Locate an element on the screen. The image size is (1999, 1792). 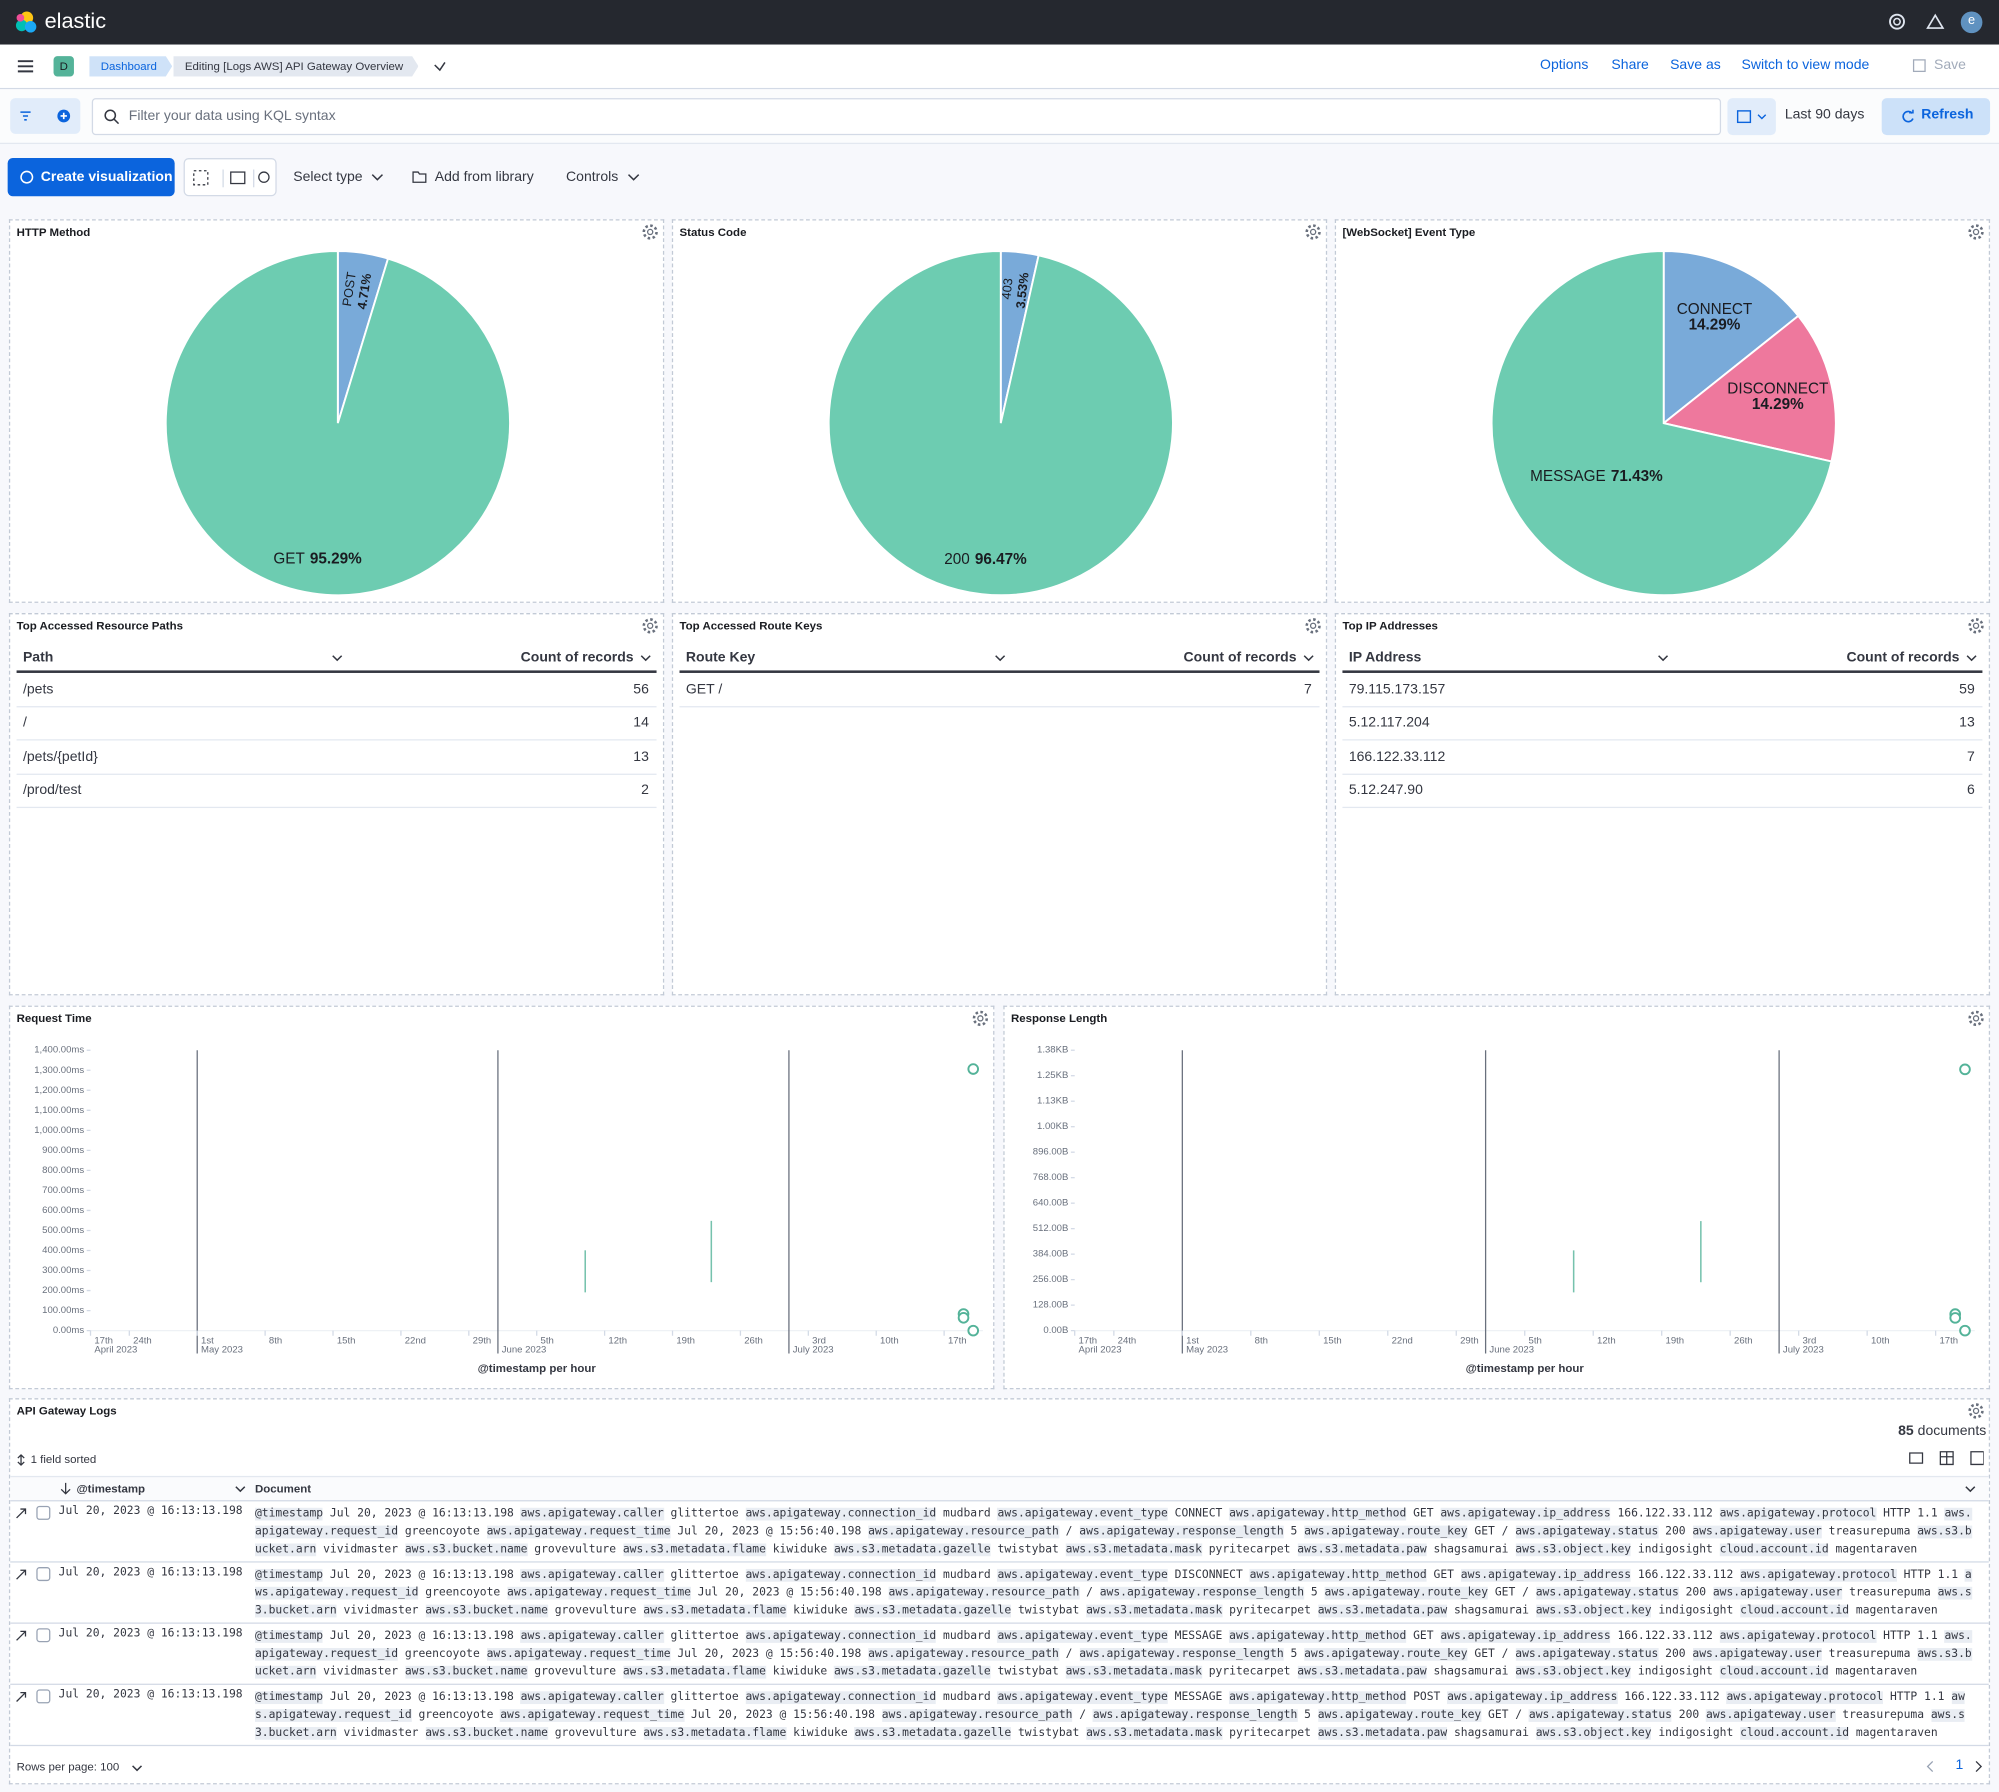
field-value: MESSAGE is located at coordinates (1198, 1636).